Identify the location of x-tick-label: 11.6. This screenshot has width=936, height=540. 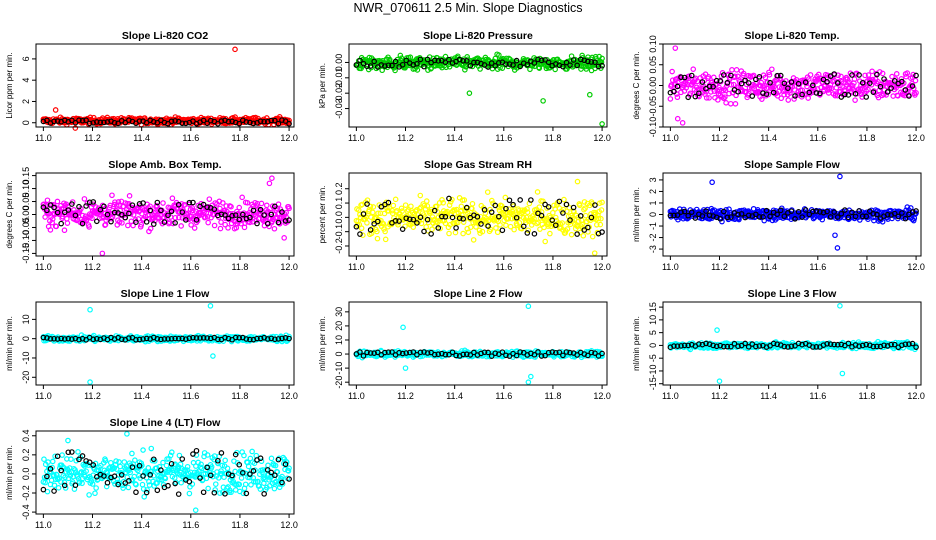
(190, 525).